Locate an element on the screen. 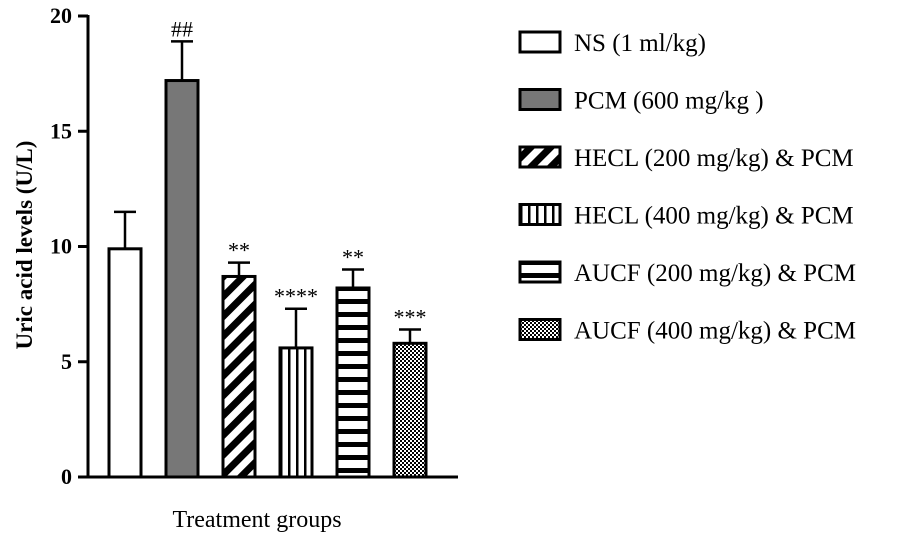 Image resolution: width=900 pixels, height=543 pixels. significance-label: ## is located at coordinates (182, 28).